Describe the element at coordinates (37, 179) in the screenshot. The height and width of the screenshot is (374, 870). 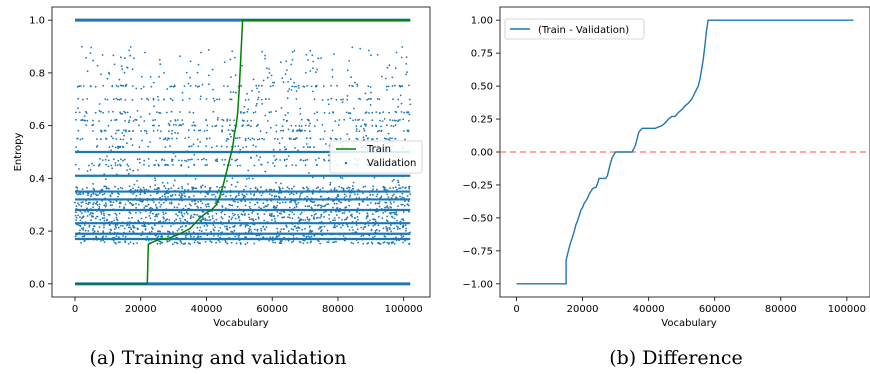
I see `y-tick-label: 0.4` at that location.